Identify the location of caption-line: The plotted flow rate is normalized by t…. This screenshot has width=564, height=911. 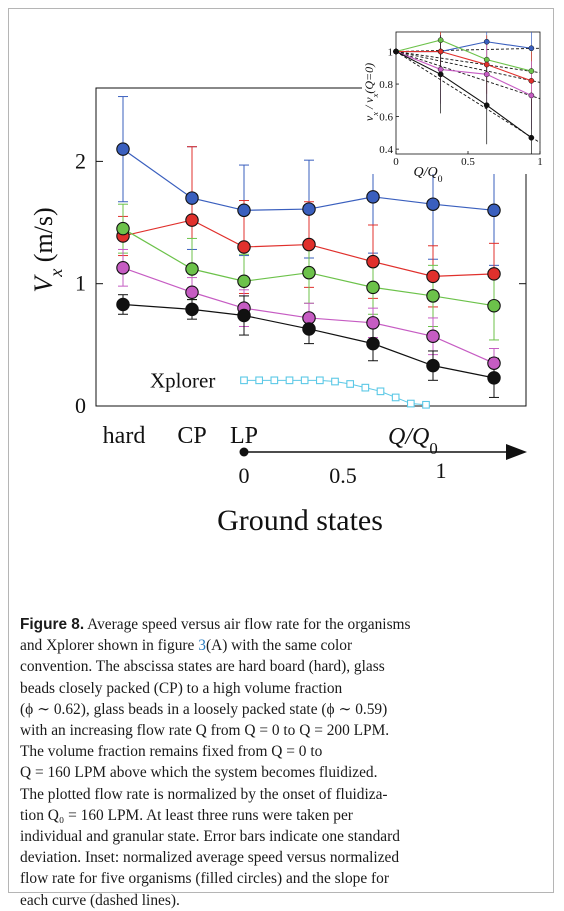
(204, 794).